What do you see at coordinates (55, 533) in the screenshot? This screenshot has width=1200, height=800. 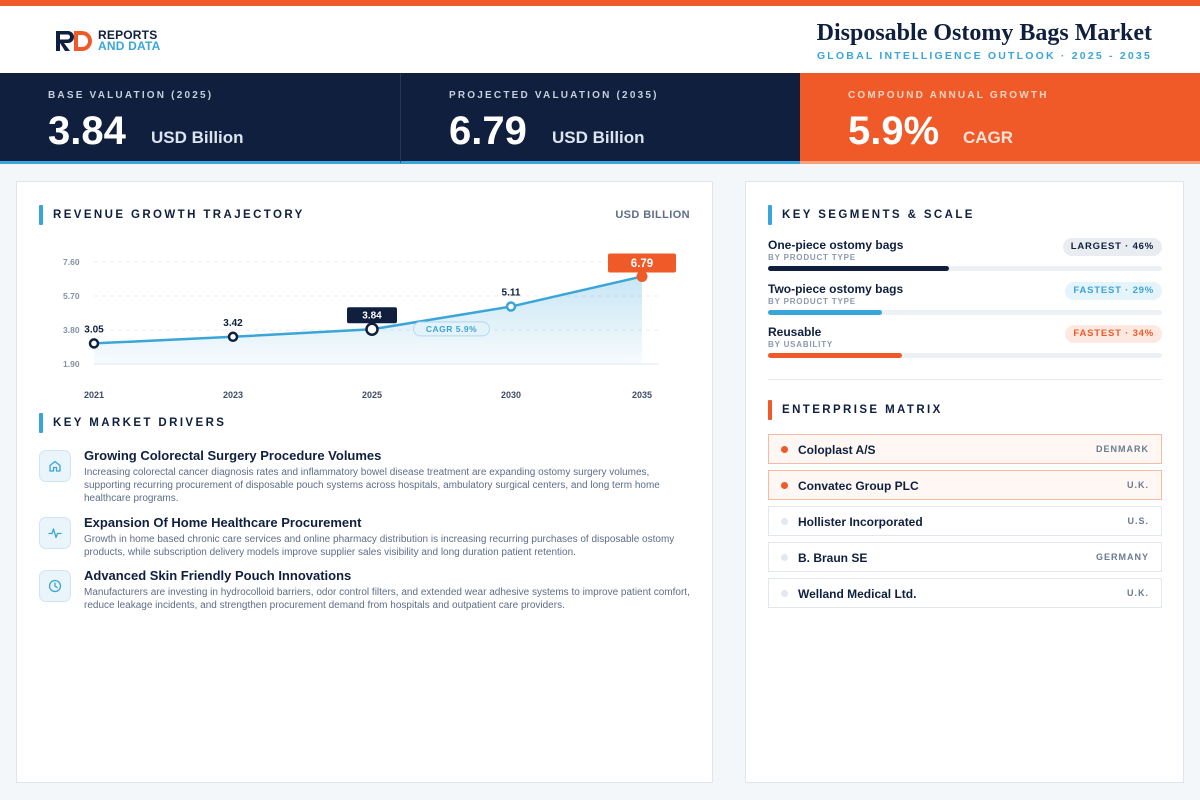 I see `activity-icon` at bounding box center [55, 533].